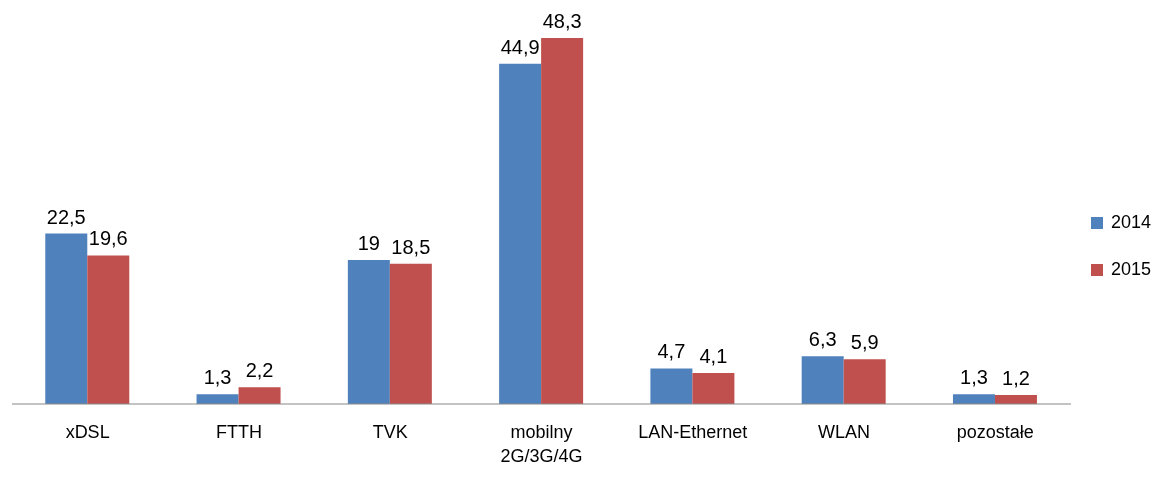 The width and height of the screenshot is (1169, 492). Describe the element at coordinates (520, 46) in the screenshot. I see `data-label: 44,9` at that location.